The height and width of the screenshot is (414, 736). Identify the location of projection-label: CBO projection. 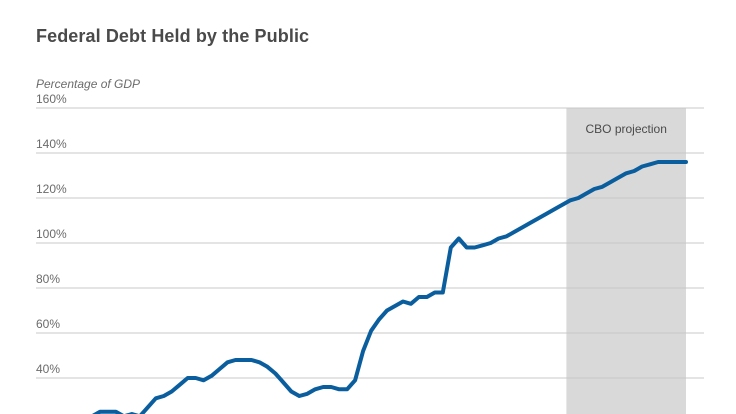
(626, 129).